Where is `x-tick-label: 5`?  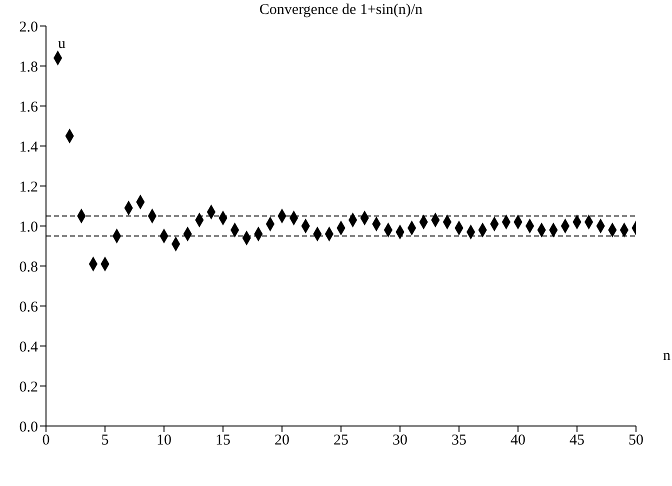
x-tick-label: 5 is located at coordinates (105, 440).